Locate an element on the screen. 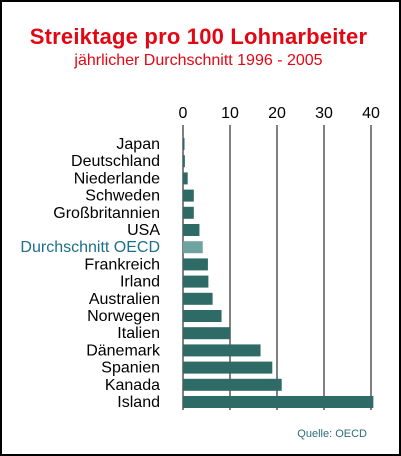 The width and height of the screenshot is (401, 456). category-label: Australien is located at coordinates (124, 299).